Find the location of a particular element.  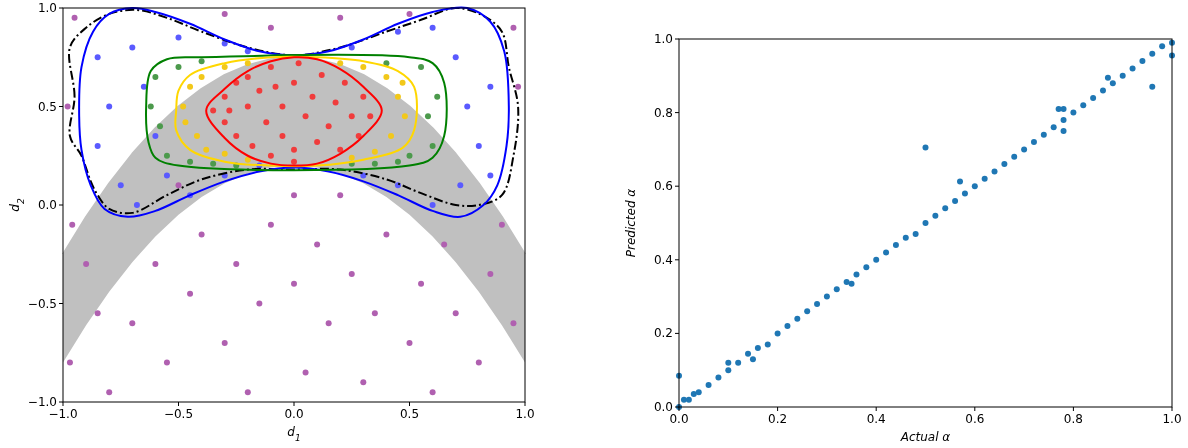

y-tick-label: 0.8 is located at coordinates (663, 112).